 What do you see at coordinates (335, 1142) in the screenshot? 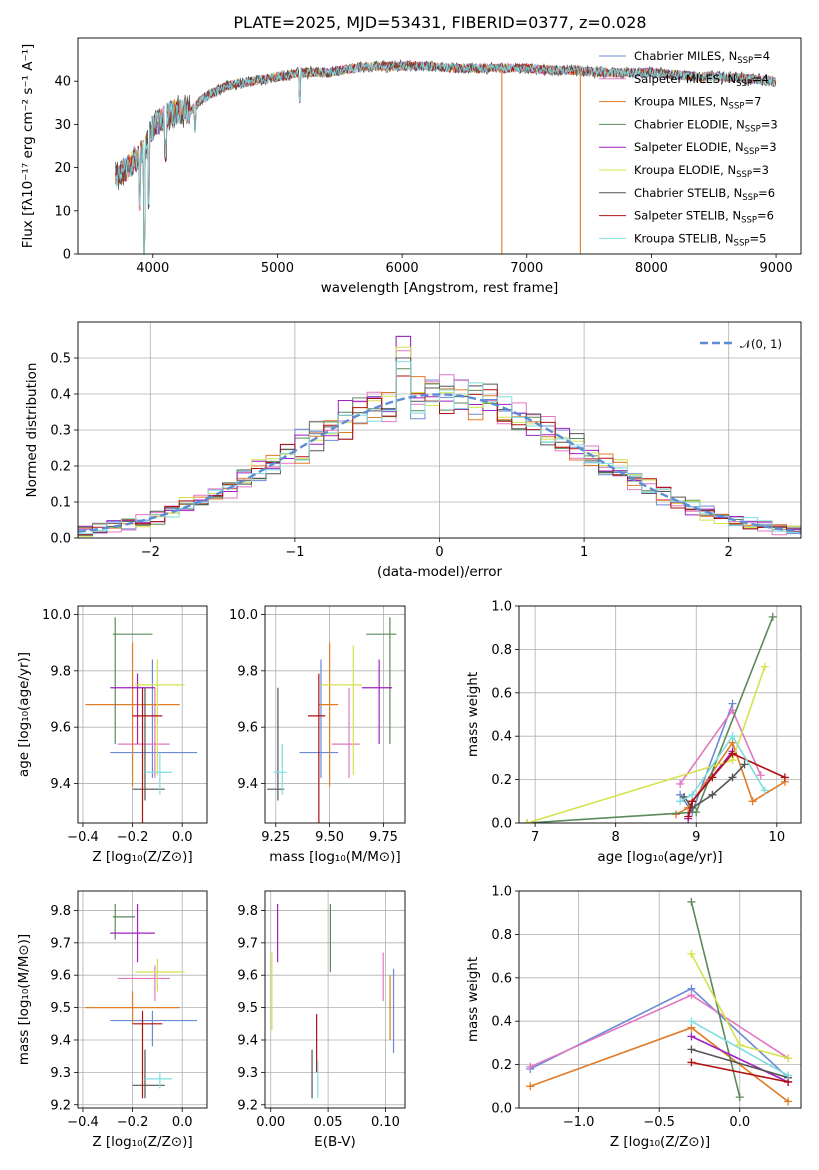
I see `x-axis-label: E(B-V)` at bounding box center [335, 1142].